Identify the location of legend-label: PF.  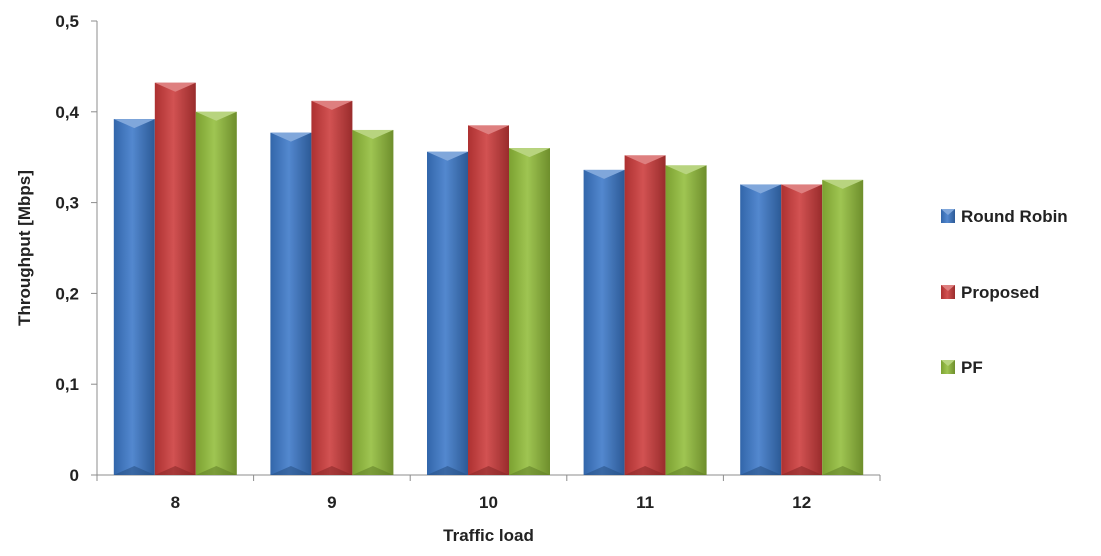
(972, 367).